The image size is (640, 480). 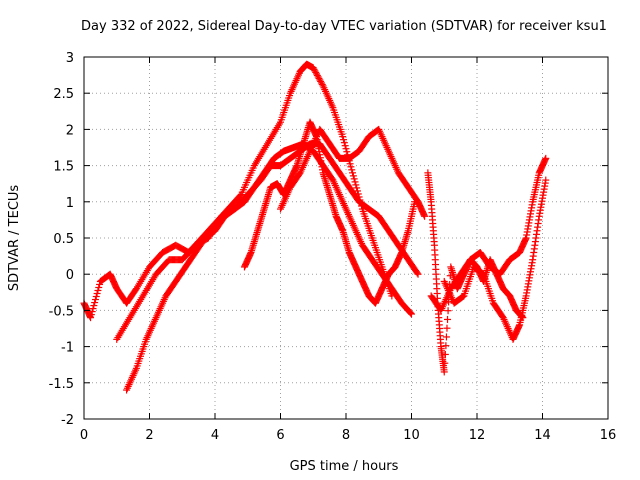 I want to click on y-tick-label: -1.5, so click(x=61, y=384).